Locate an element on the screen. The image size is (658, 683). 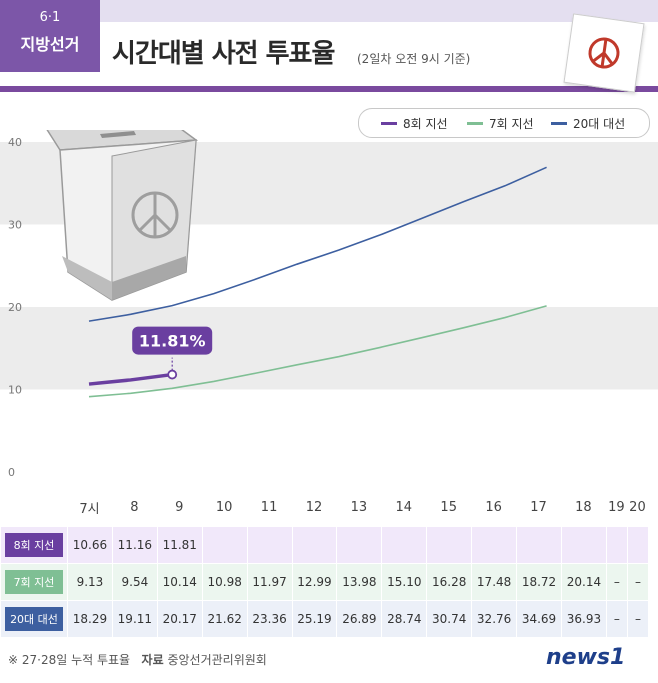
table-cell: 20.14 is located at coordinates (583, 581).